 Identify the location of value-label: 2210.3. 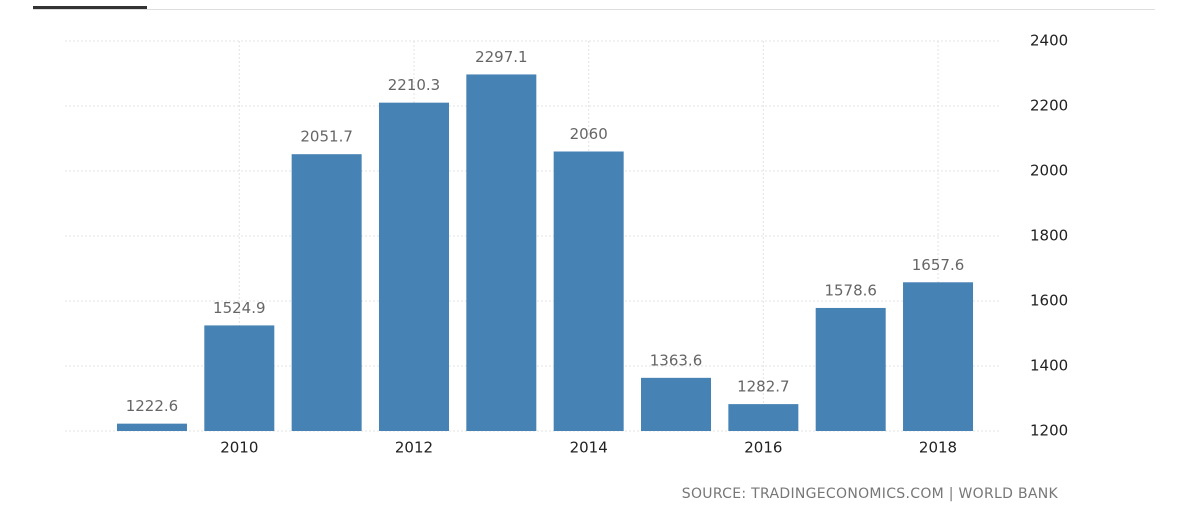
(414, 85).